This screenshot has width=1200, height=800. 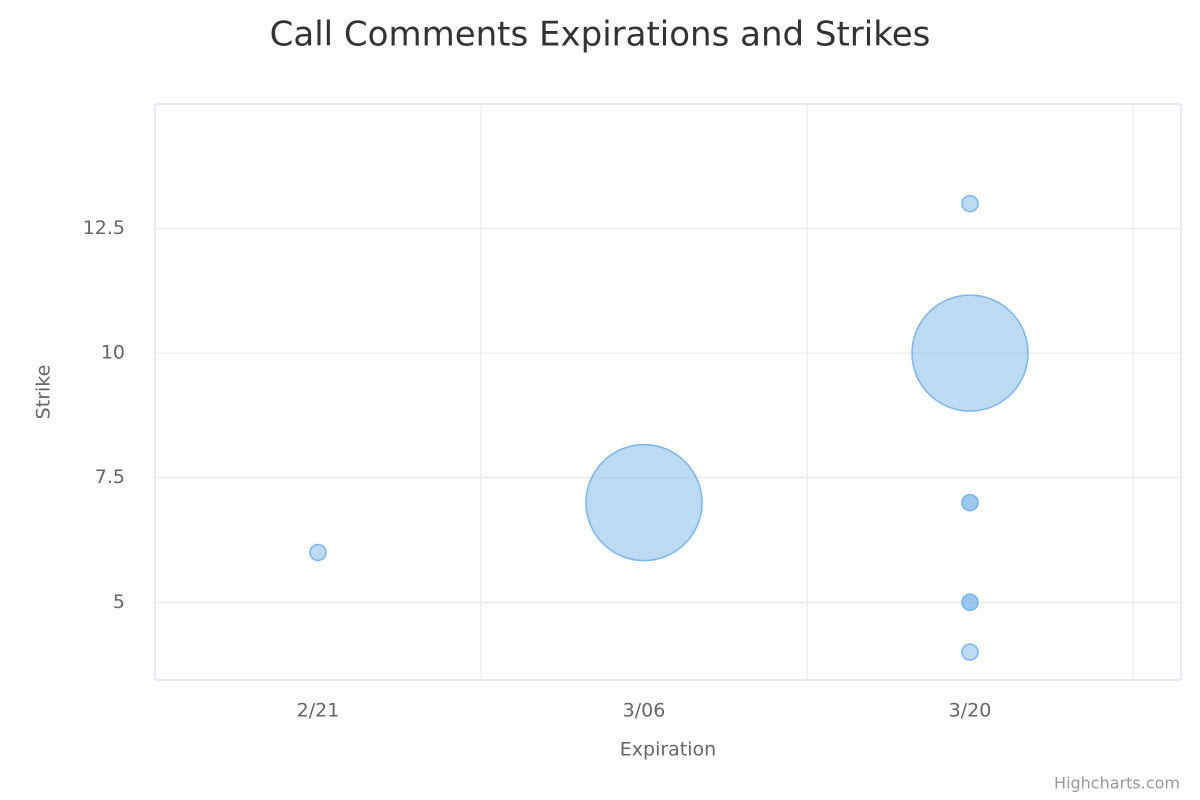 What do you see at coordinates (318, 711) in the screenshot?
I see `x-tick-label: 2/21` at bounding box center [318, 711].